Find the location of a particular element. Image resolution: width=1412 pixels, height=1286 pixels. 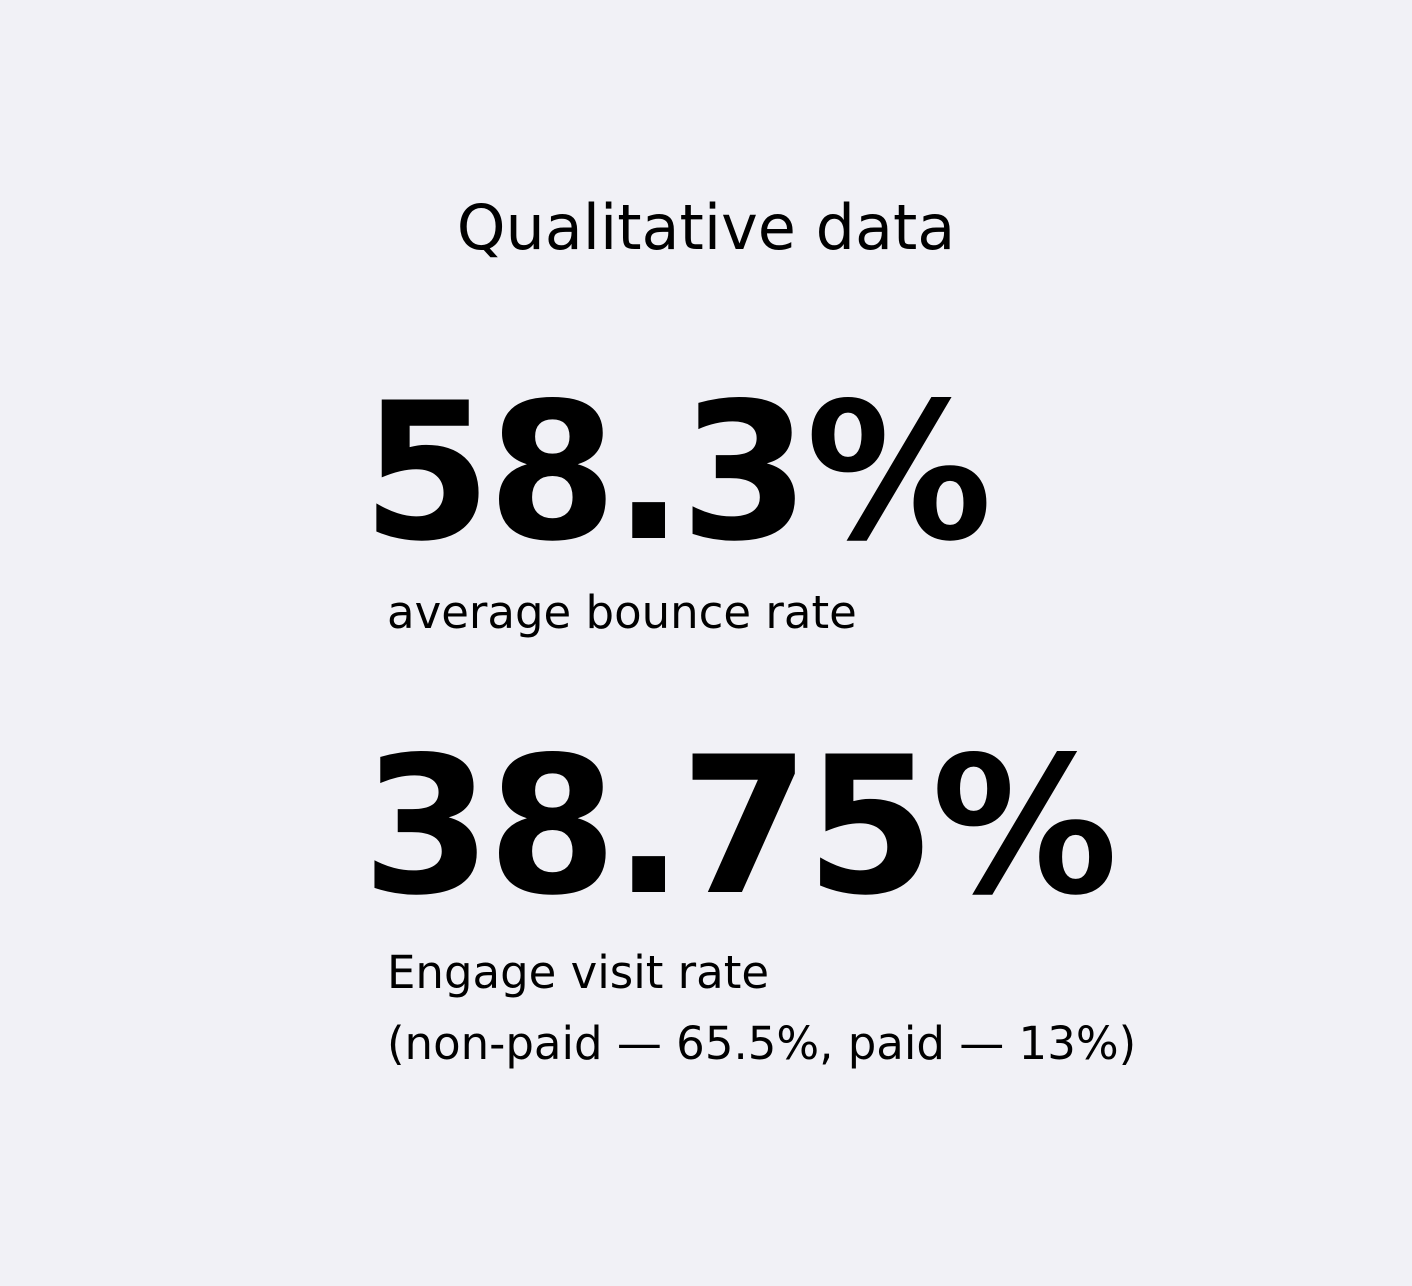

engage-visit-rate-breakdown: (non-paid — 65.5%, paid — 13%) is located at coordinates (762, 1043).